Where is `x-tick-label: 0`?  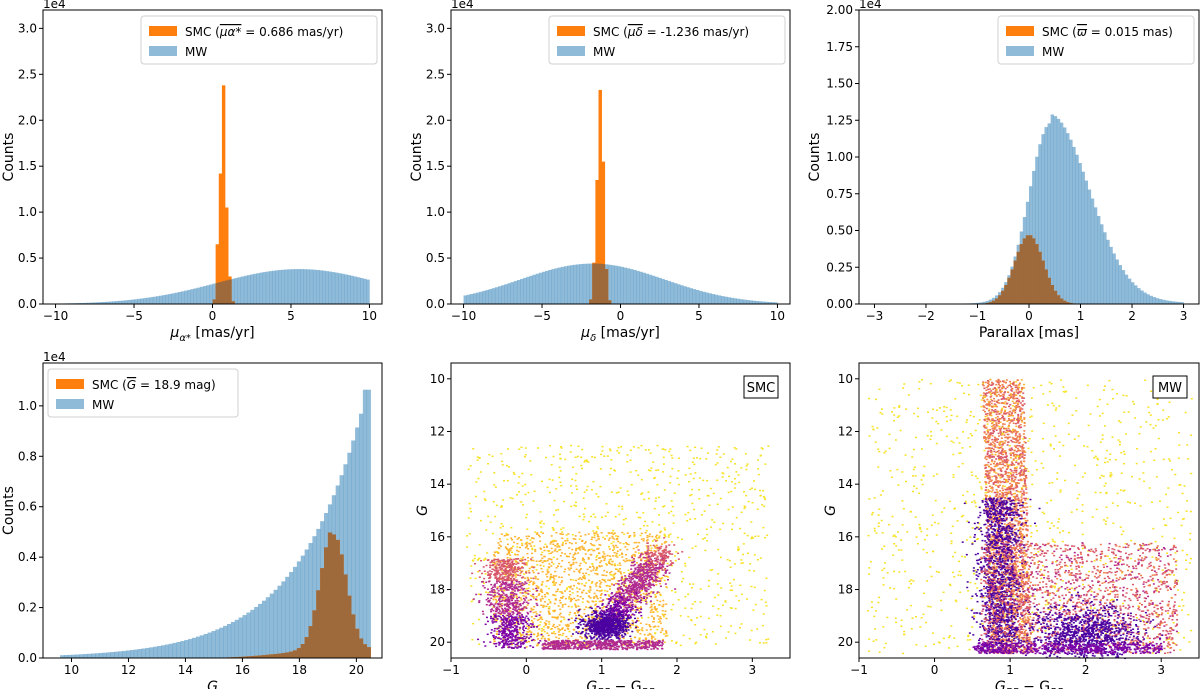 x-tick-label: 0 is located at coordinates (1029, 316).